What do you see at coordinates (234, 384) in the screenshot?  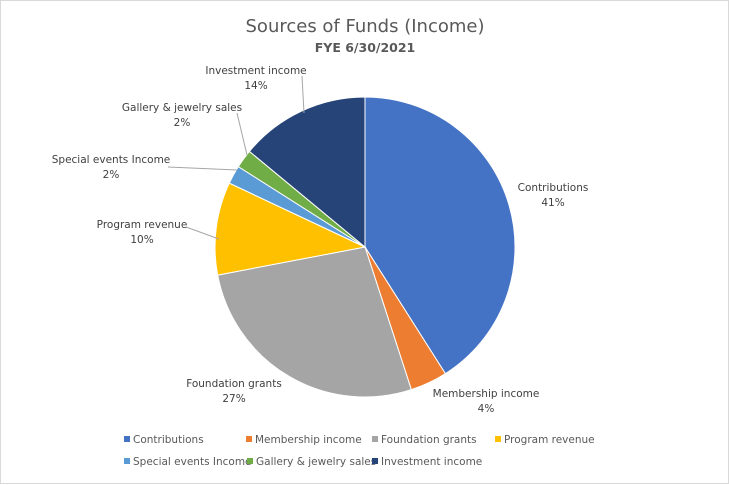 I see `data-label-name-foundation-grants: Foundation grants` at bounding box center [234, 384].